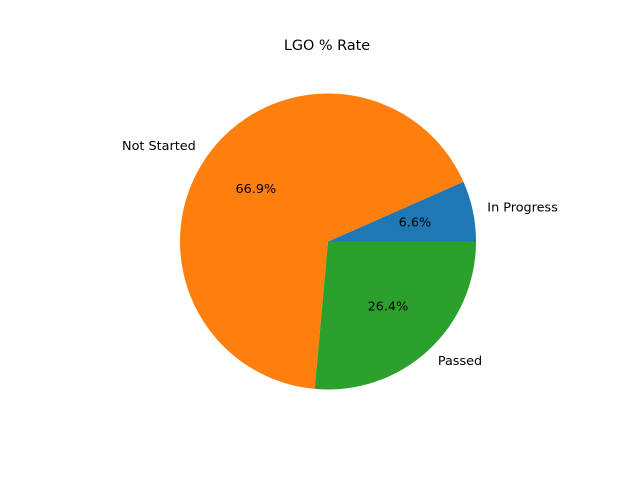  I want to click on slice-label-passed: Passed, so click(460, 361).